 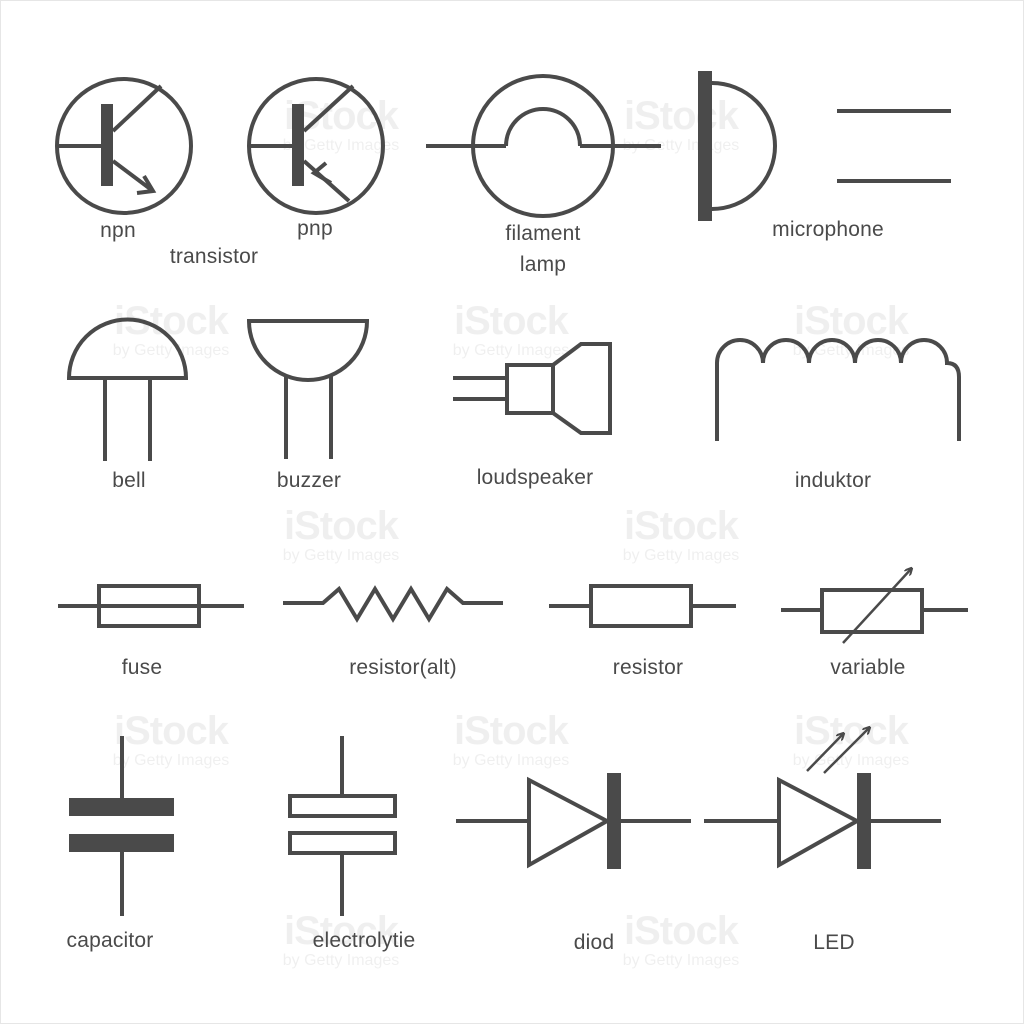 What do you see at coordinates (824, 146) in the screenshot?
I see `microphone-symbol` at bounding box center [824, 146].